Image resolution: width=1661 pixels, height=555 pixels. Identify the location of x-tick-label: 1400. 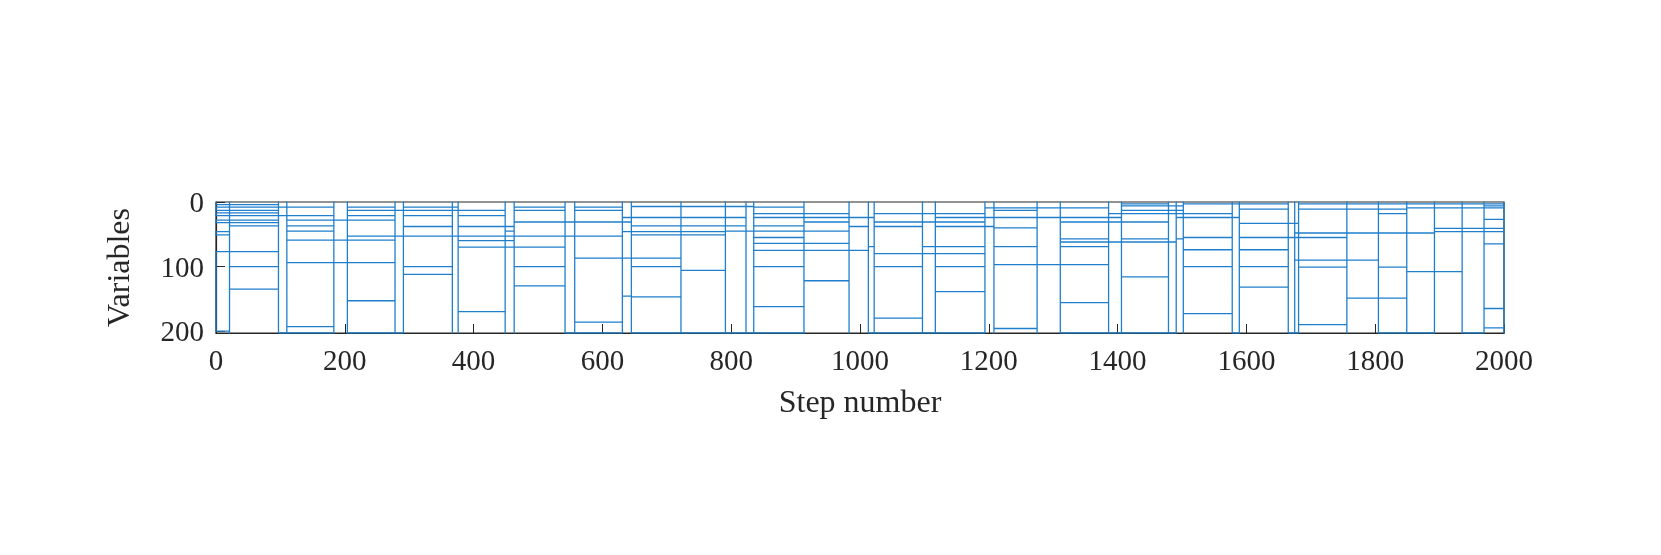
(1117, 359).